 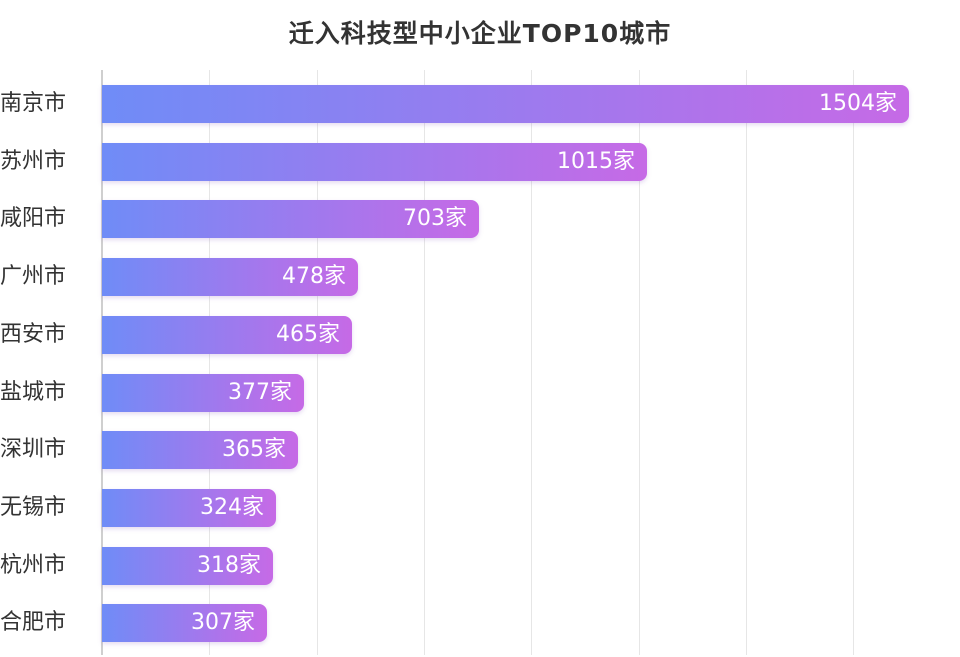 What do you see at coordinates (33, 507) in the screenshot?
I see `category-label: 无锡市` at bounding box center [33, 507].